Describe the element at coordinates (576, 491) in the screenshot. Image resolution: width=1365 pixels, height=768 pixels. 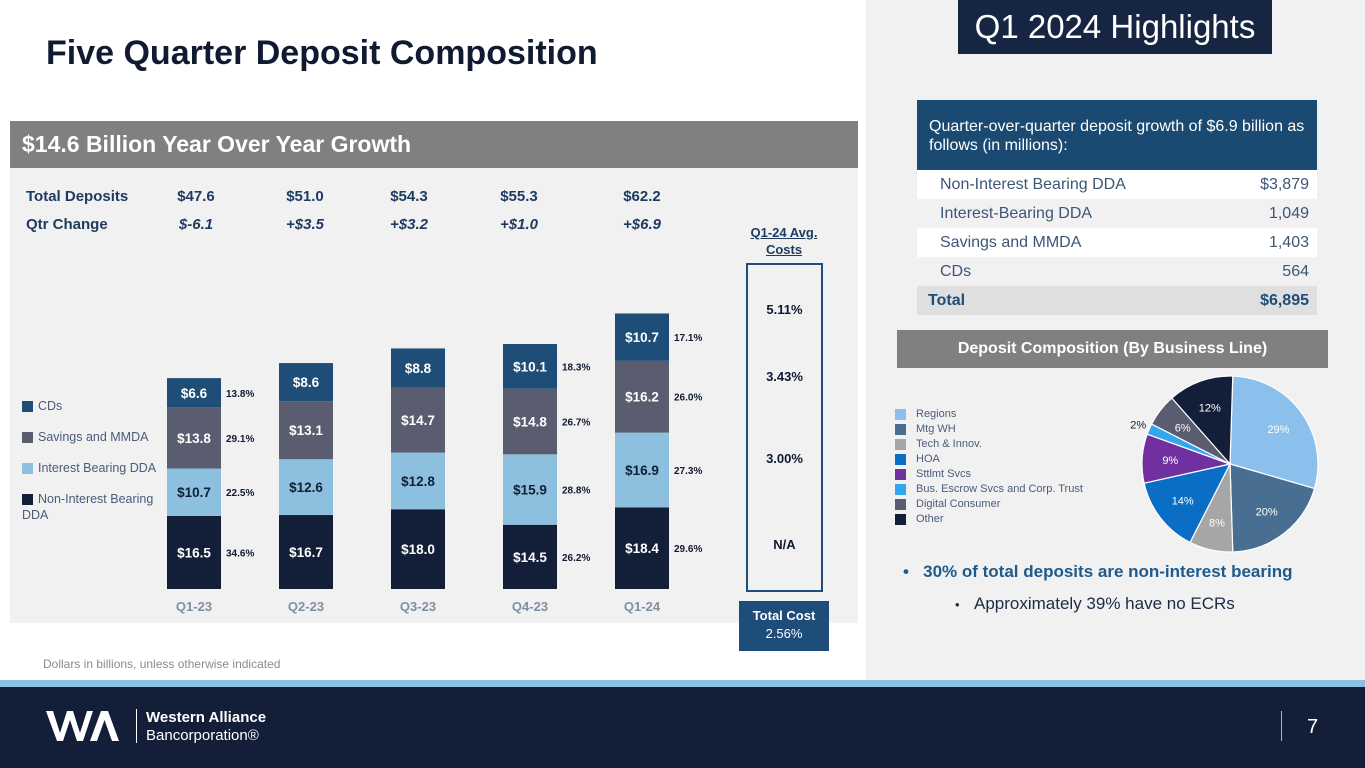
I see `bar-pct-label: 28.8%` at that location.